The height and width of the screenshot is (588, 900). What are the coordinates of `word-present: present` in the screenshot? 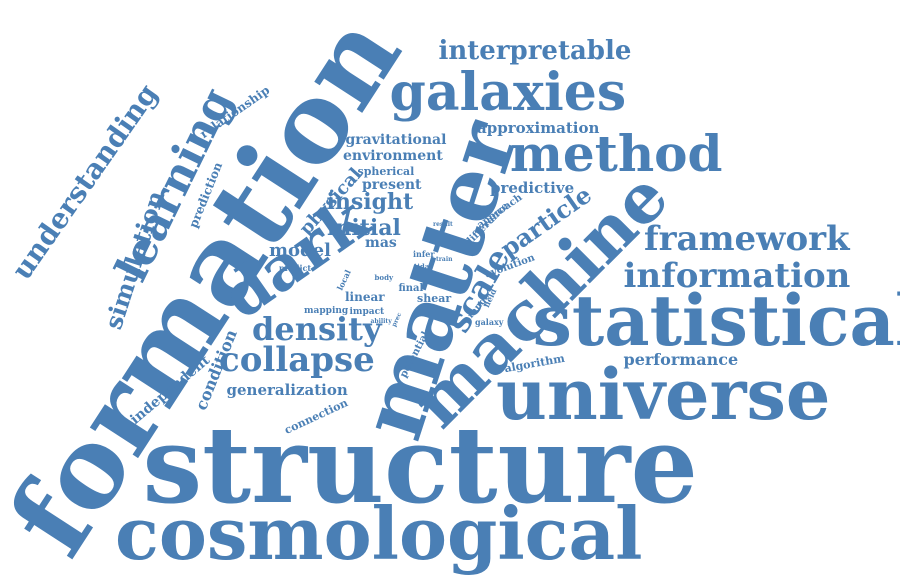 It's located at (392, 185).